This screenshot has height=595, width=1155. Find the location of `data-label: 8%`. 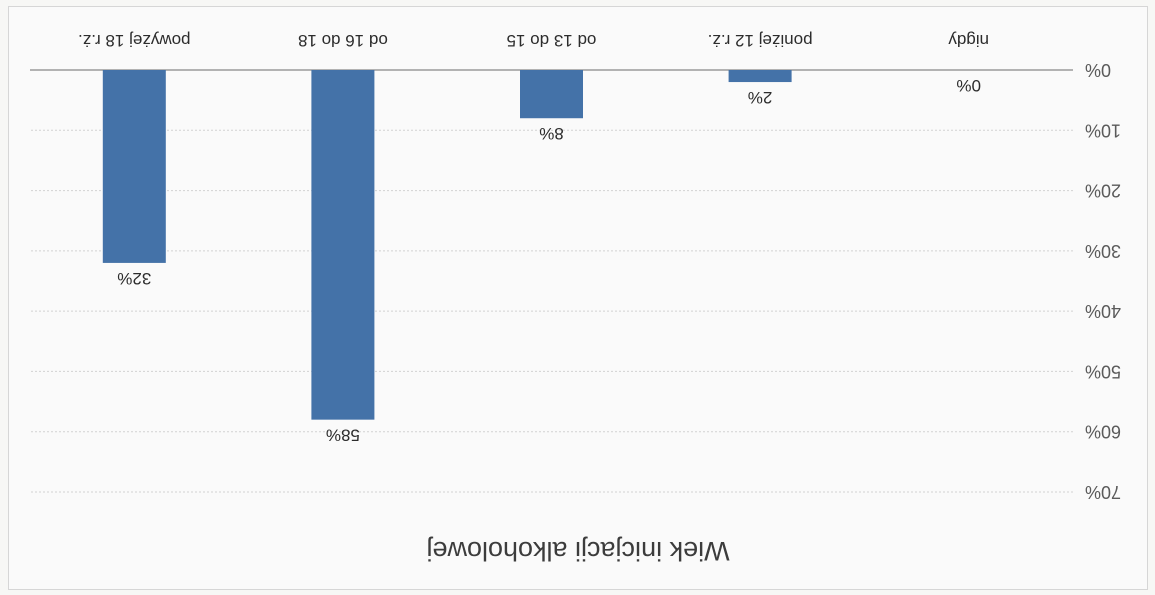

data-label: 8% is located at coordinates (551, 133).